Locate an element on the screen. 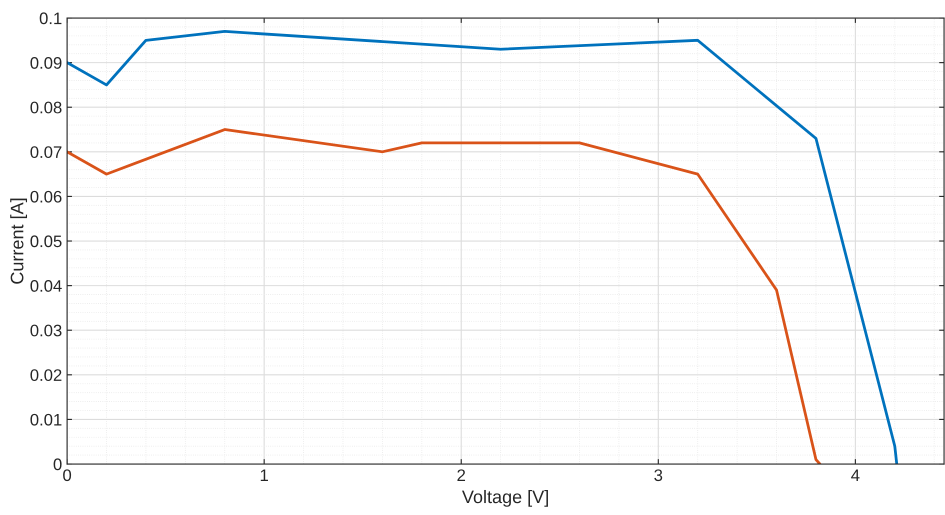  y-tick-label: 0.1 is located at coordinates (51, 18).